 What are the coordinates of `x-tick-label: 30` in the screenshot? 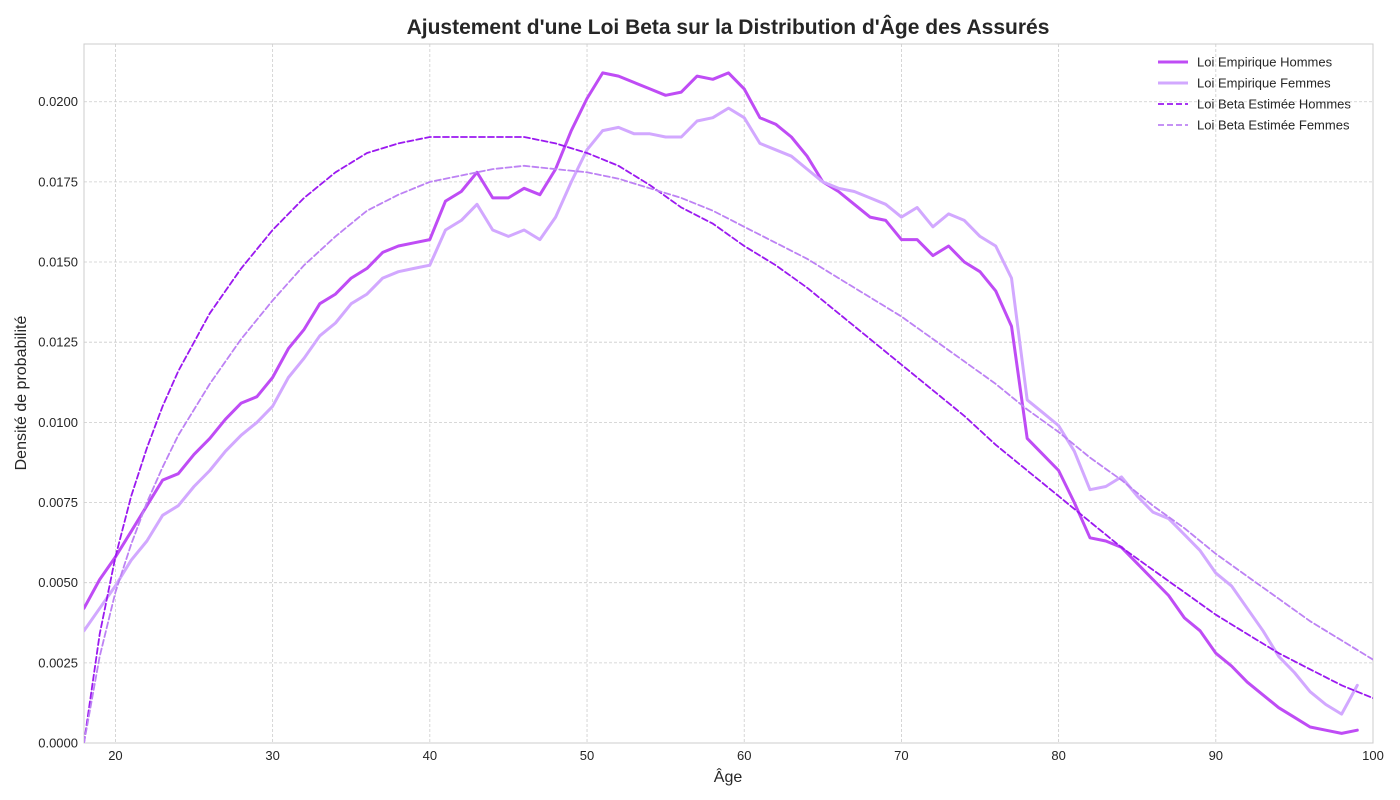 It's located at (272, 755).